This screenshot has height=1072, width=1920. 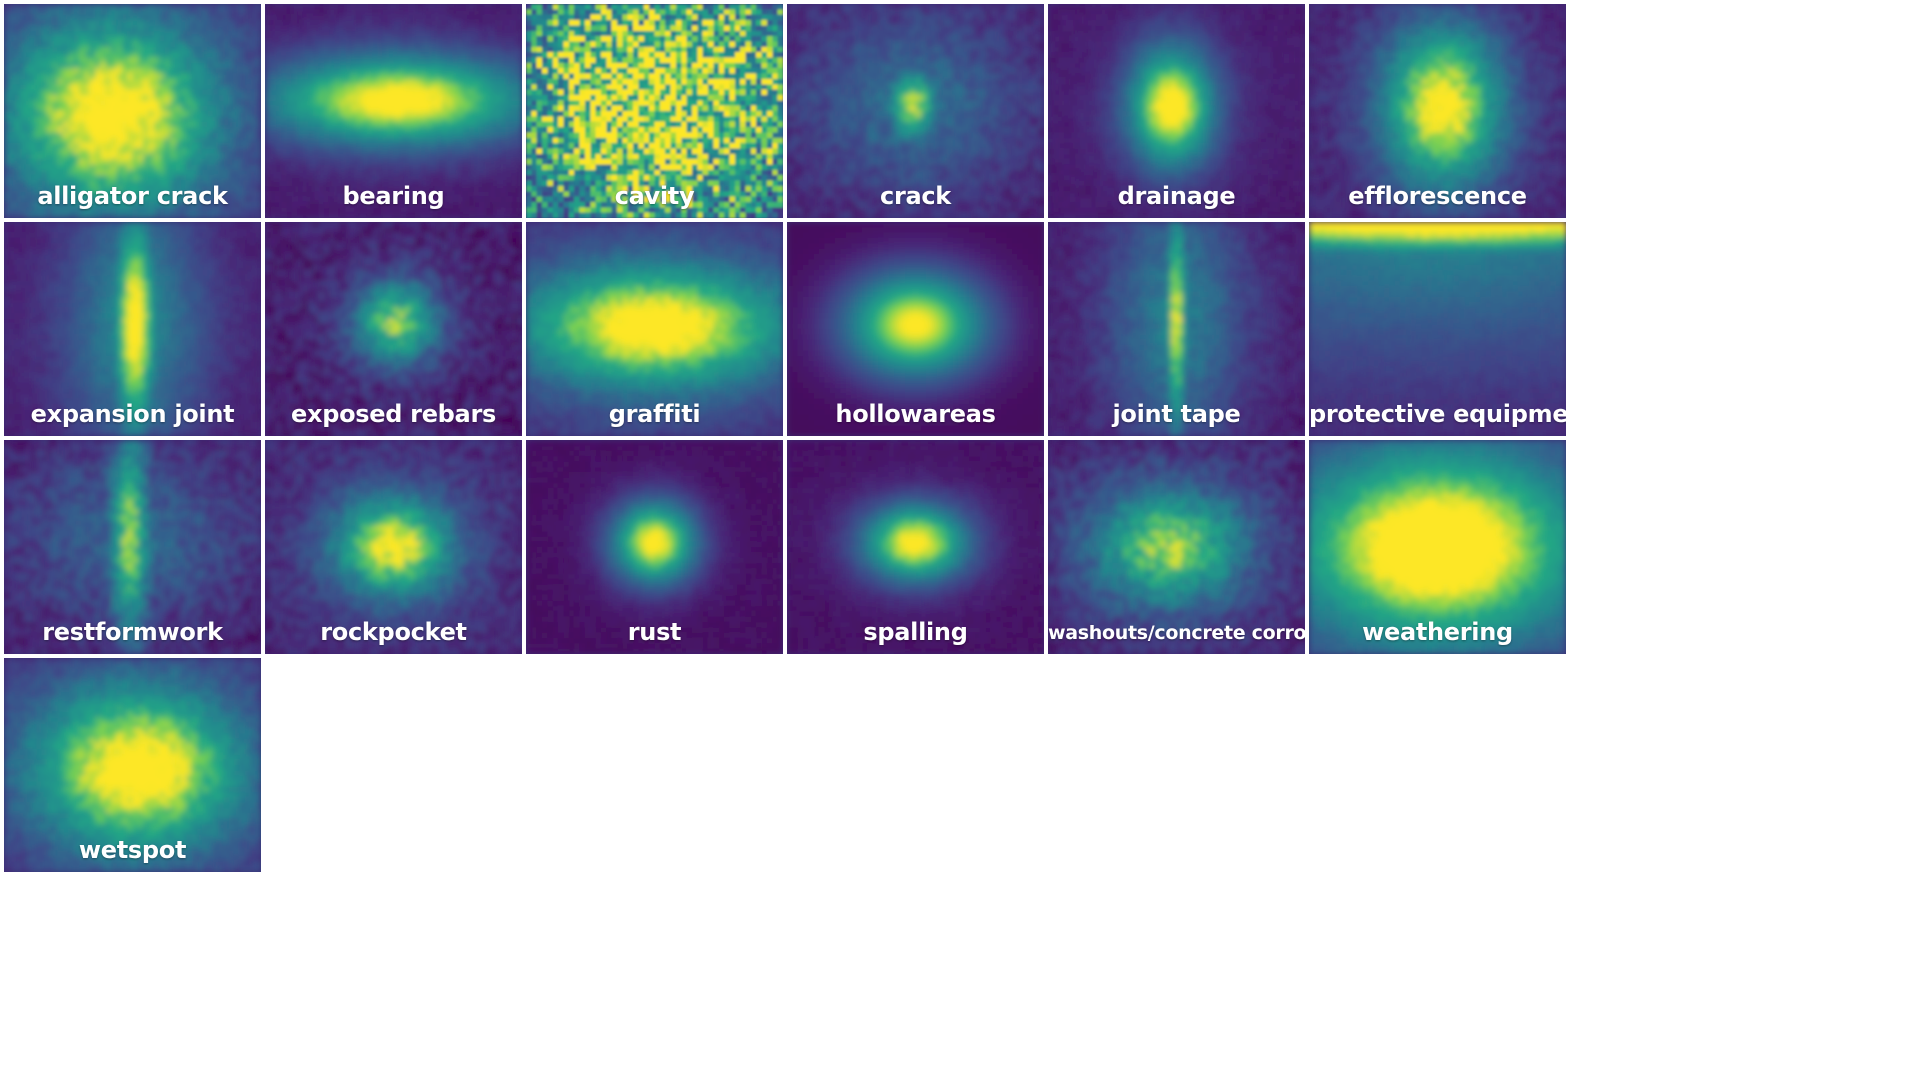 I want to click on heatmap-panel: drainage, so click(x=1176, y=111).